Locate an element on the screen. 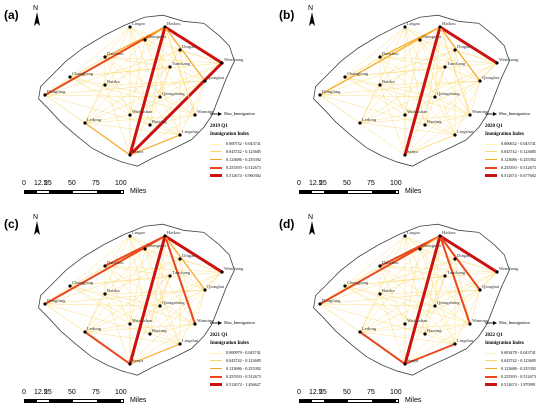  arrow-icon is located at coordinates (491, 323).